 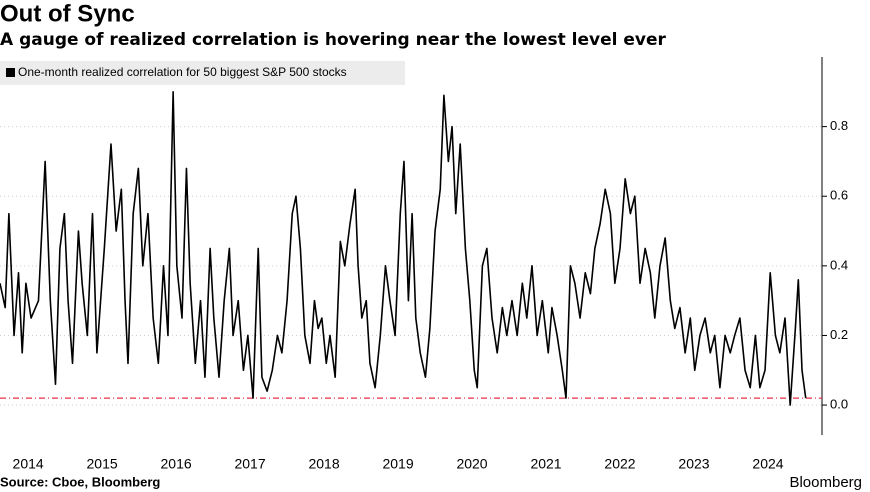 I want to click on chart-title: Out of Sync, so click(x=67, y=13).